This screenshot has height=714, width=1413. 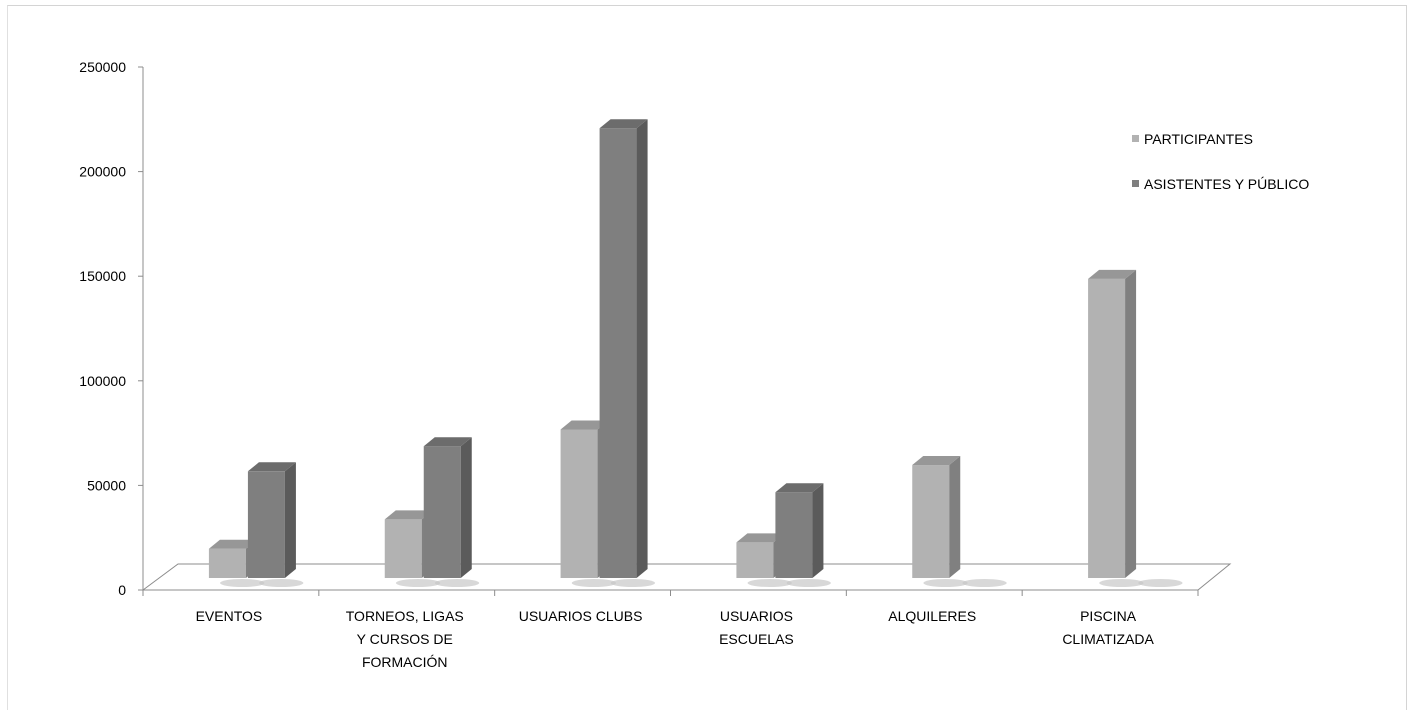 I want to click on y-tick-label: 250000, so click(x=102, y=67).